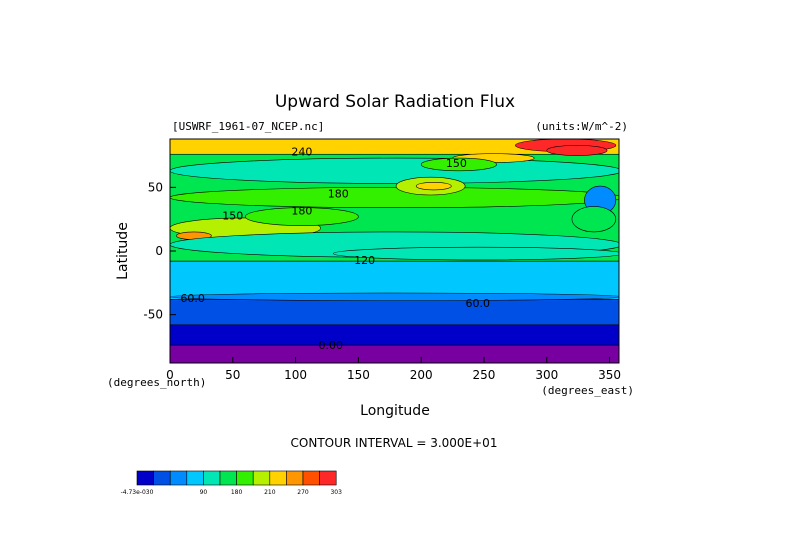 The height and width of the screenshot is (558, 789). What do you see at coordinates (123, 251) in the screenshot?
I see `y-axis-label: Latitude` at bounding box center [123, 251].